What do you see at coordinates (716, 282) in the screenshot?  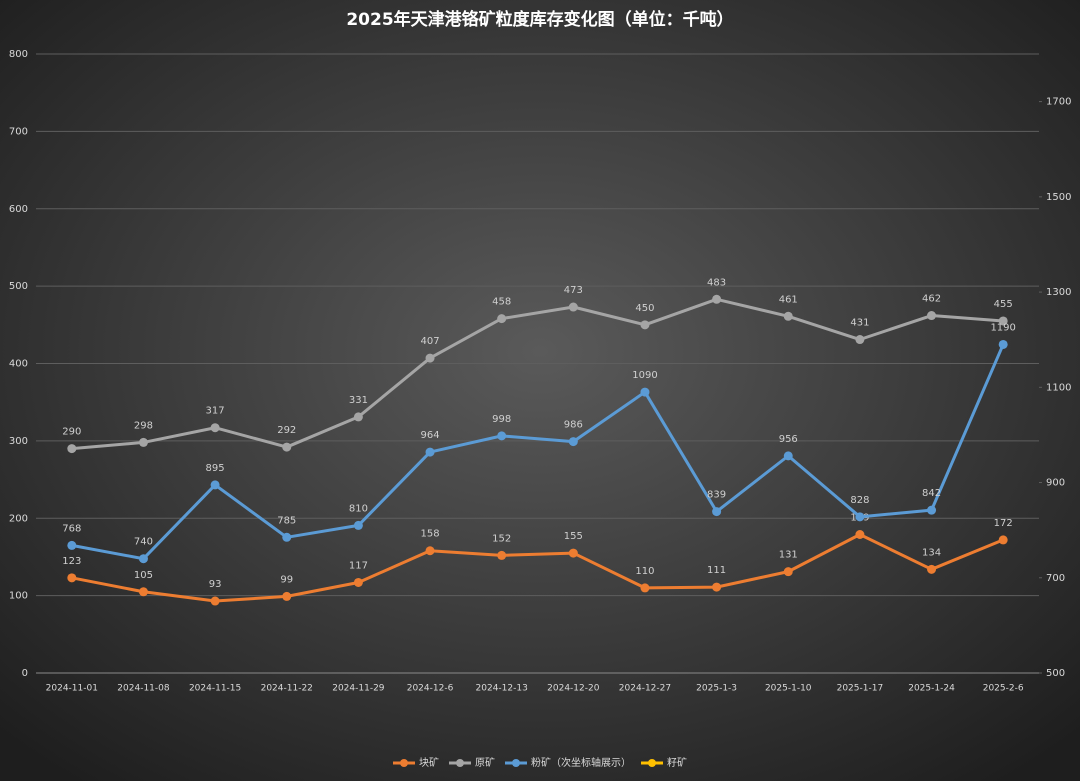 I see `data-label: 483` at bounding box center [716, 282].